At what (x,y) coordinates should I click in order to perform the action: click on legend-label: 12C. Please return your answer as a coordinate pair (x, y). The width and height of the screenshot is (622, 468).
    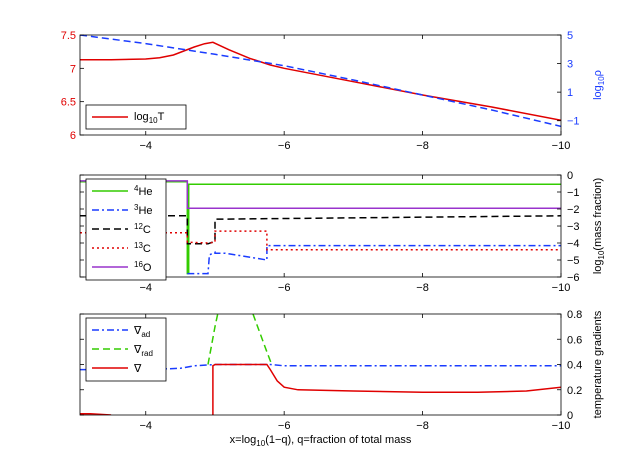
    Looking at the image, I should click on (142, 229).